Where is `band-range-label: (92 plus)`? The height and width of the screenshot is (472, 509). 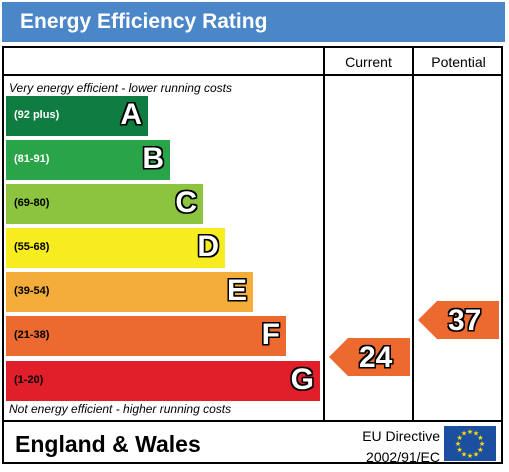 band-range-label: (92 plus) is located at coordinates (37, 115).